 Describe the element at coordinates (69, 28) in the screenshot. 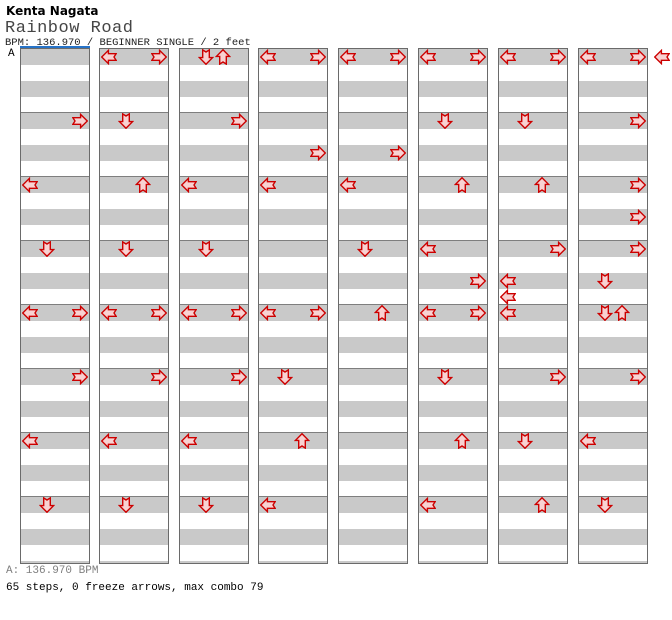

I see `song-title: Rainbow Road` at that location.